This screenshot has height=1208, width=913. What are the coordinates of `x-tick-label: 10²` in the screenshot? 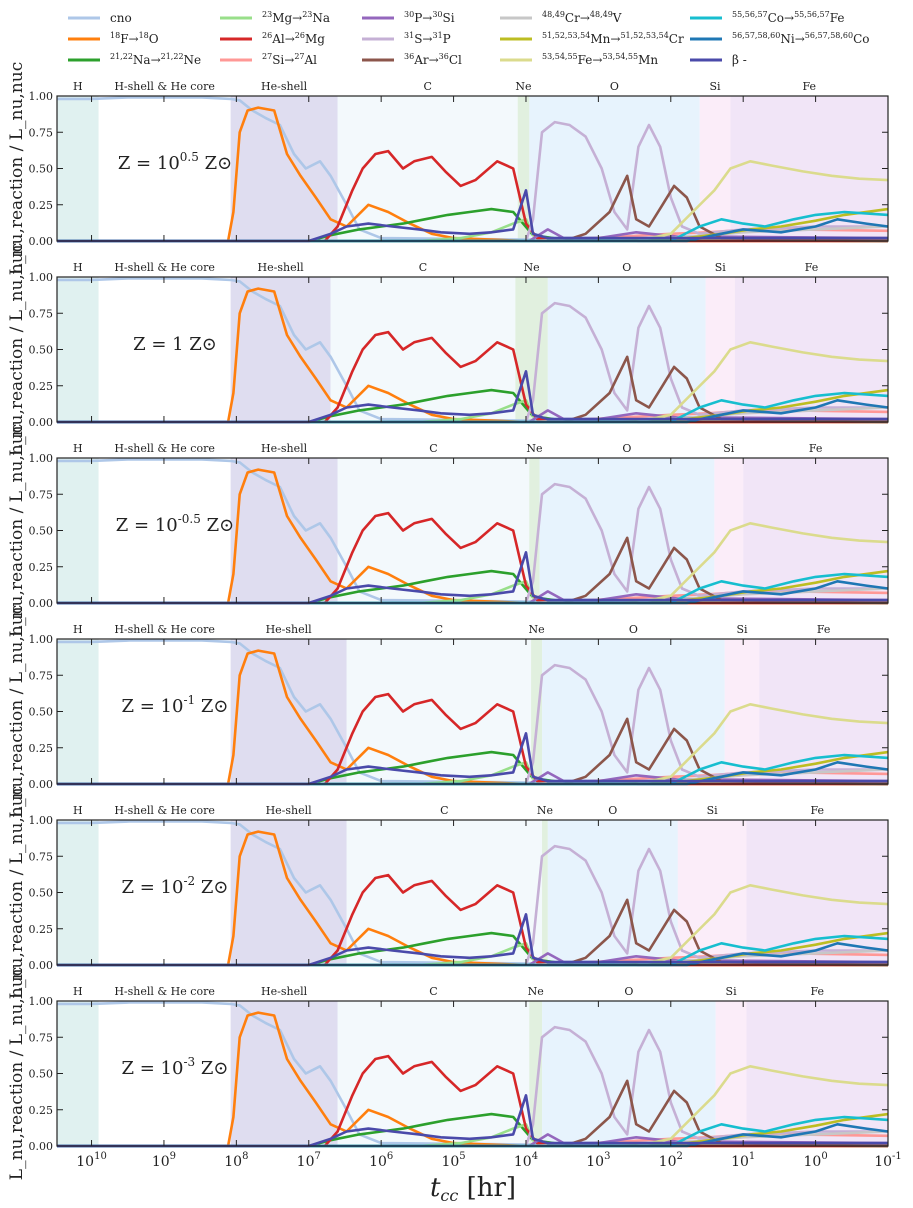 It's located at (671, 1160).